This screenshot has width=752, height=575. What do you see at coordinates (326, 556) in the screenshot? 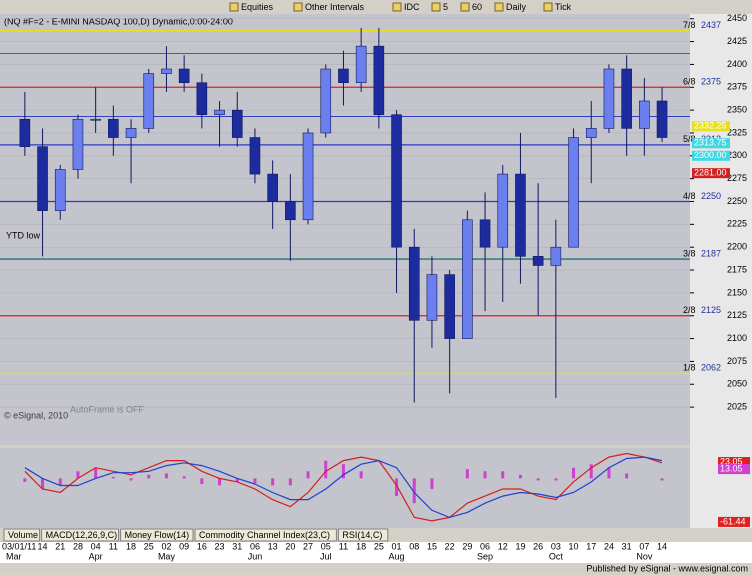
I see `month-label: Jul` at bounding box center [326, 556].